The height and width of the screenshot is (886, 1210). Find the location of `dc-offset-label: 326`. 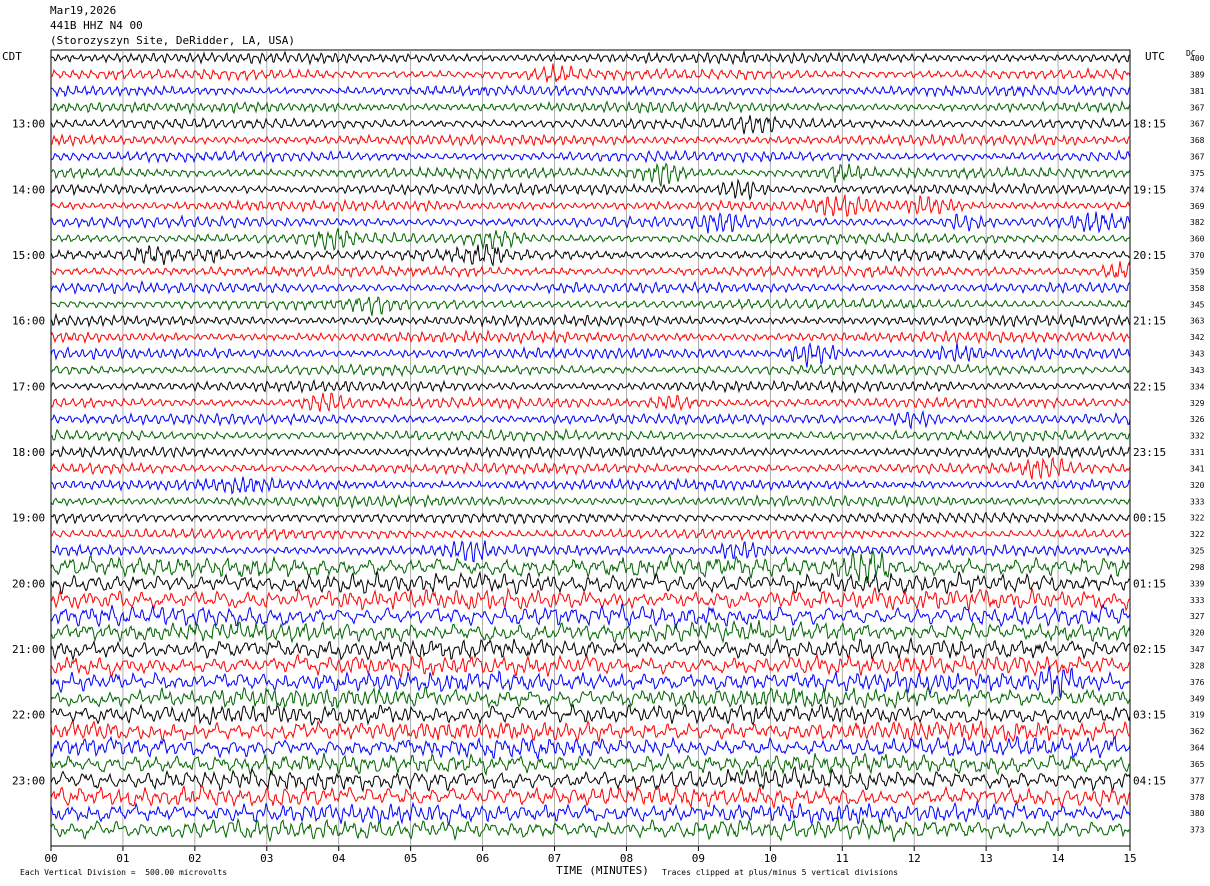

dc-offset-label: 326 is located at coordinates (1197, 419).